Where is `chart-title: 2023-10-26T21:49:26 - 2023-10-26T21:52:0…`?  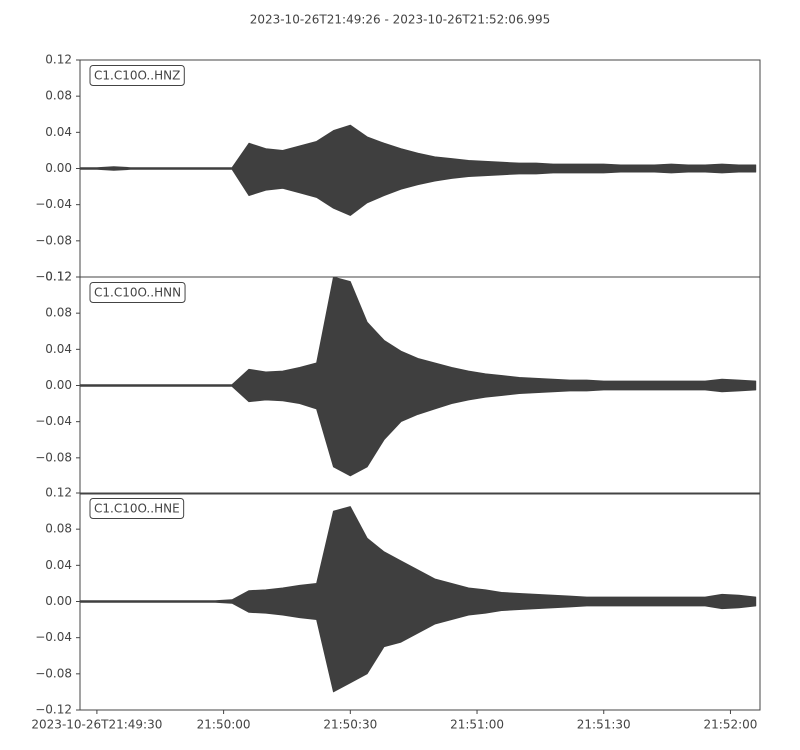
chart-title: 2023-10-26T21:49:26 - 2023-10-26T21:52:0… is located at coordinates (400, 20).